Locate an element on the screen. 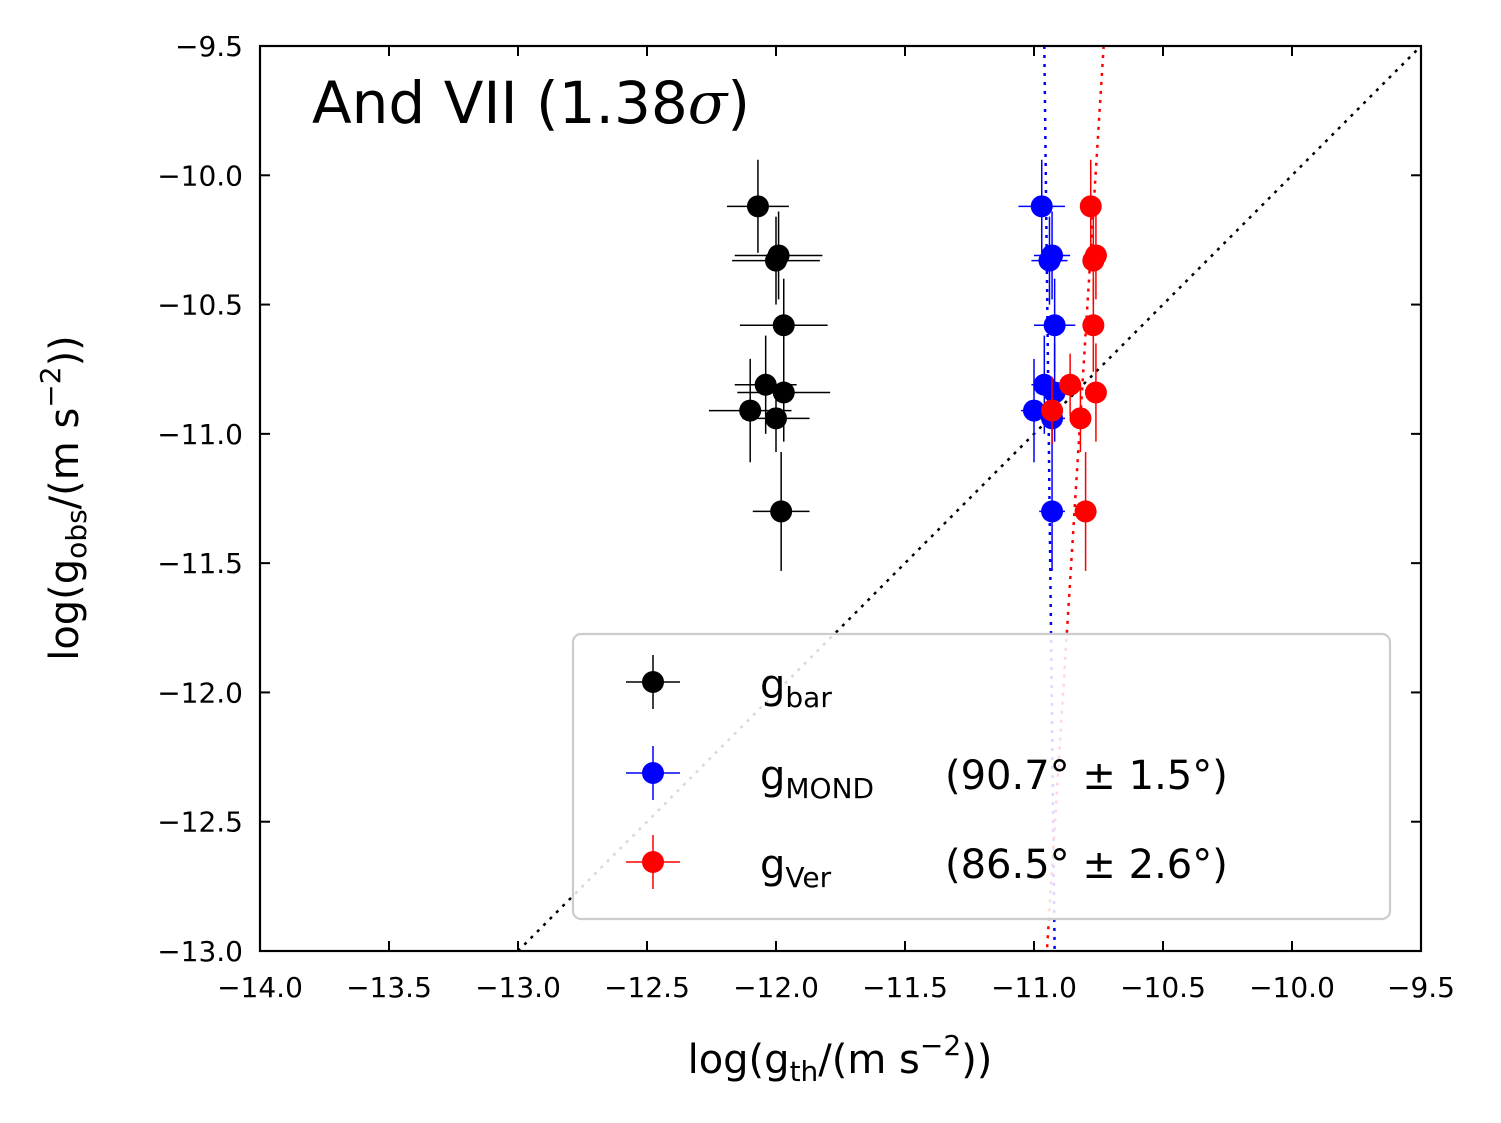 The width and height of the screenshot is (1501, 1123). legend-label-mond: gMOND is located at coordinates (817, 779).